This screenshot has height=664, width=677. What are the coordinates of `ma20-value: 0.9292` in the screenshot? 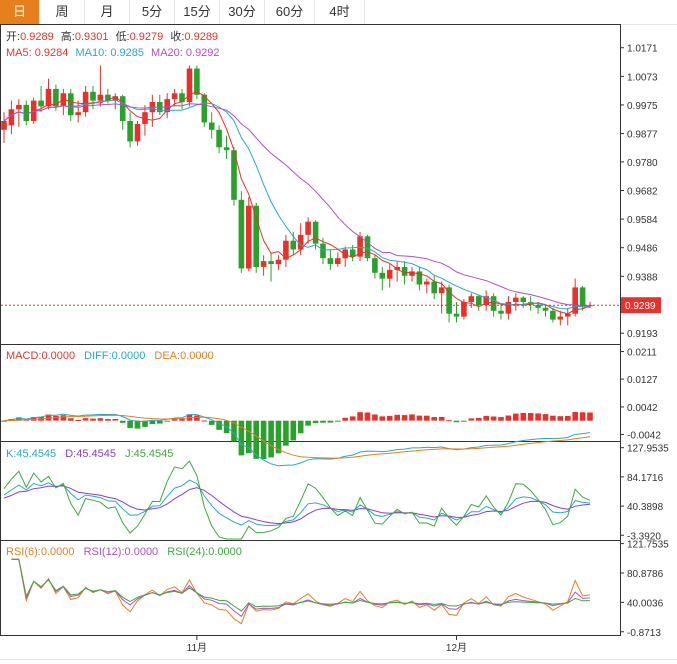 It's located at (203, 53).